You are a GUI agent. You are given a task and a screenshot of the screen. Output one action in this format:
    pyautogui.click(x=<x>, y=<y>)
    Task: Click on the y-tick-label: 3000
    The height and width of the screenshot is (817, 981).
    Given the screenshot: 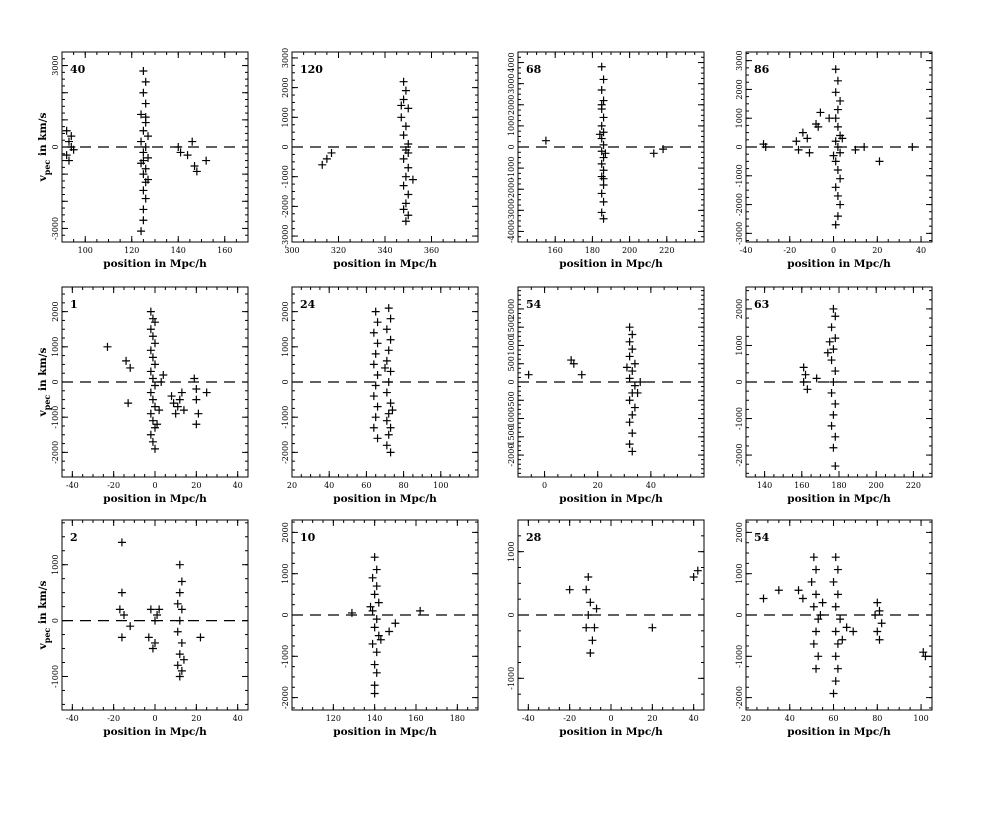 What is the action you would take?
    pyautogui.click(x=285, y=58)
    